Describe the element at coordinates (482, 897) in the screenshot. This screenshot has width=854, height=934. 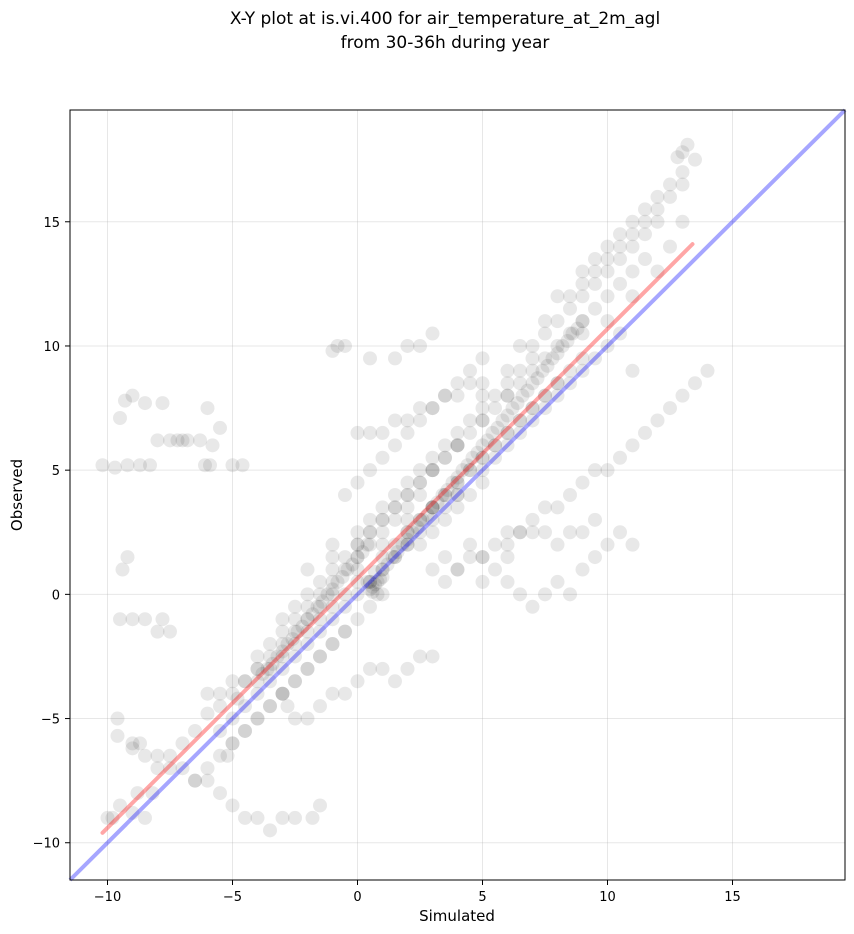
I see `x-tick-label: 5` at that location.